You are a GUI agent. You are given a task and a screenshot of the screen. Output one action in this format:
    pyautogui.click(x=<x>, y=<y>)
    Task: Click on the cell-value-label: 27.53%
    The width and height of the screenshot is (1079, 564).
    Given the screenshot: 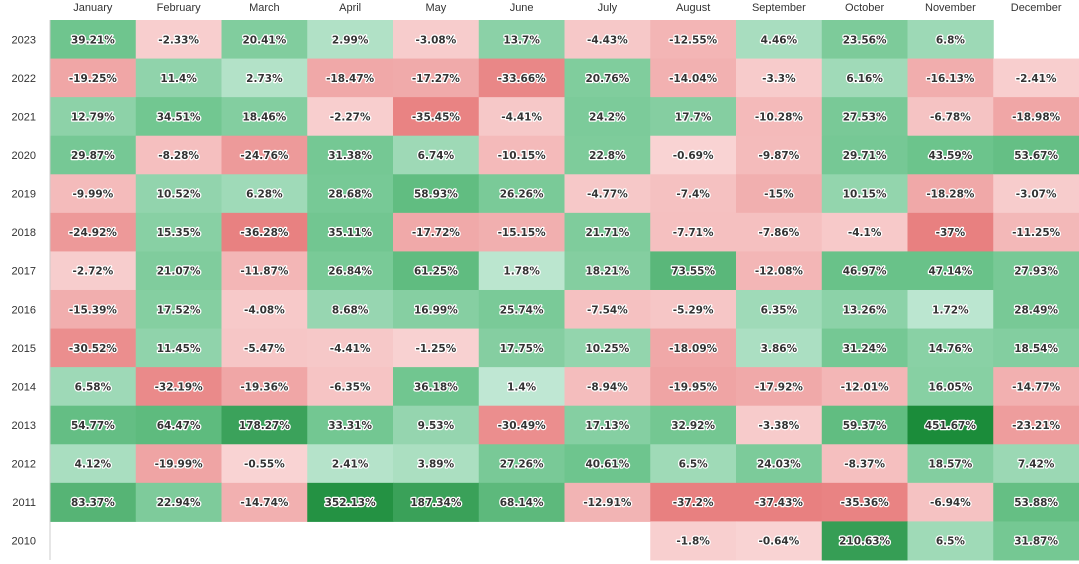 What is the action you would take?
    pyautogui.click(x=865, y=117)
    